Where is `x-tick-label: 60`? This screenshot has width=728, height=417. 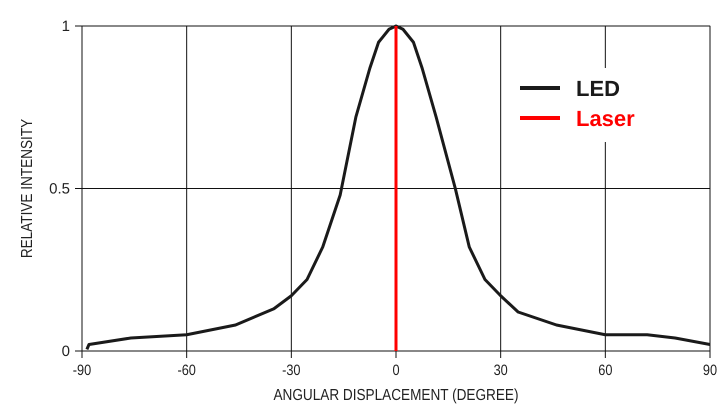 x-tick-label: 60 is located at coordinates (605, 369).